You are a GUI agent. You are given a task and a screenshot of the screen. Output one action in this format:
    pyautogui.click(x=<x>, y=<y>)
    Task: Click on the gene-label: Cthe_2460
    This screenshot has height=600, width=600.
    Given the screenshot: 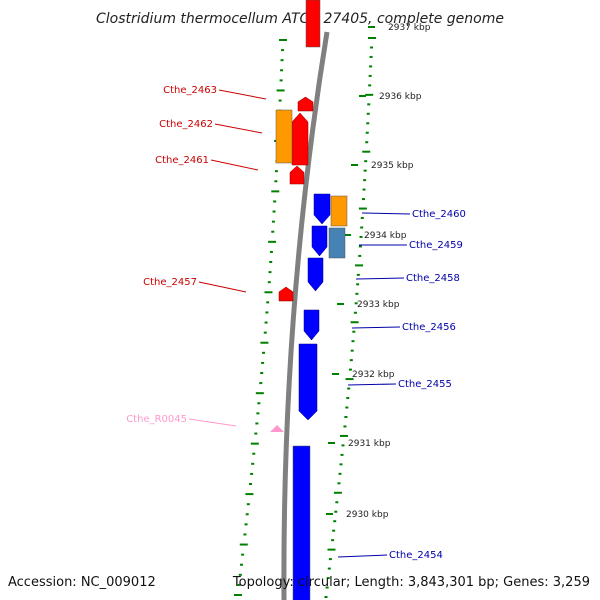 What is the action you would take?
    pyautogui.click(x=439, y=214)
    